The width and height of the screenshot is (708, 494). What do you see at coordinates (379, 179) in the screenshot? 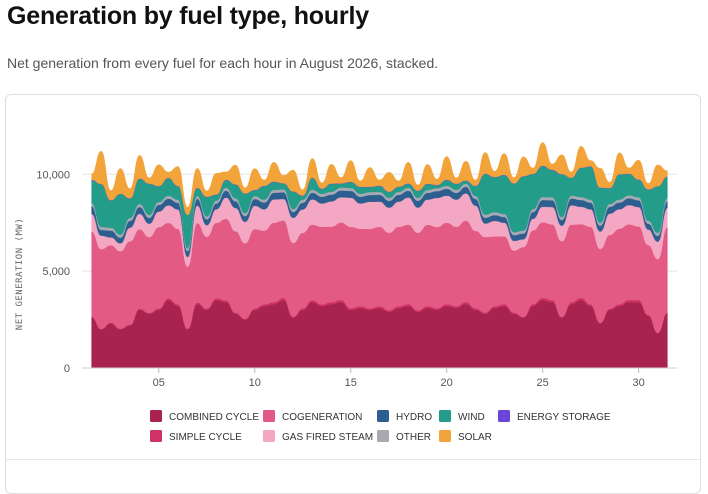
I see `area-solar` at bounding box center [379, 179].